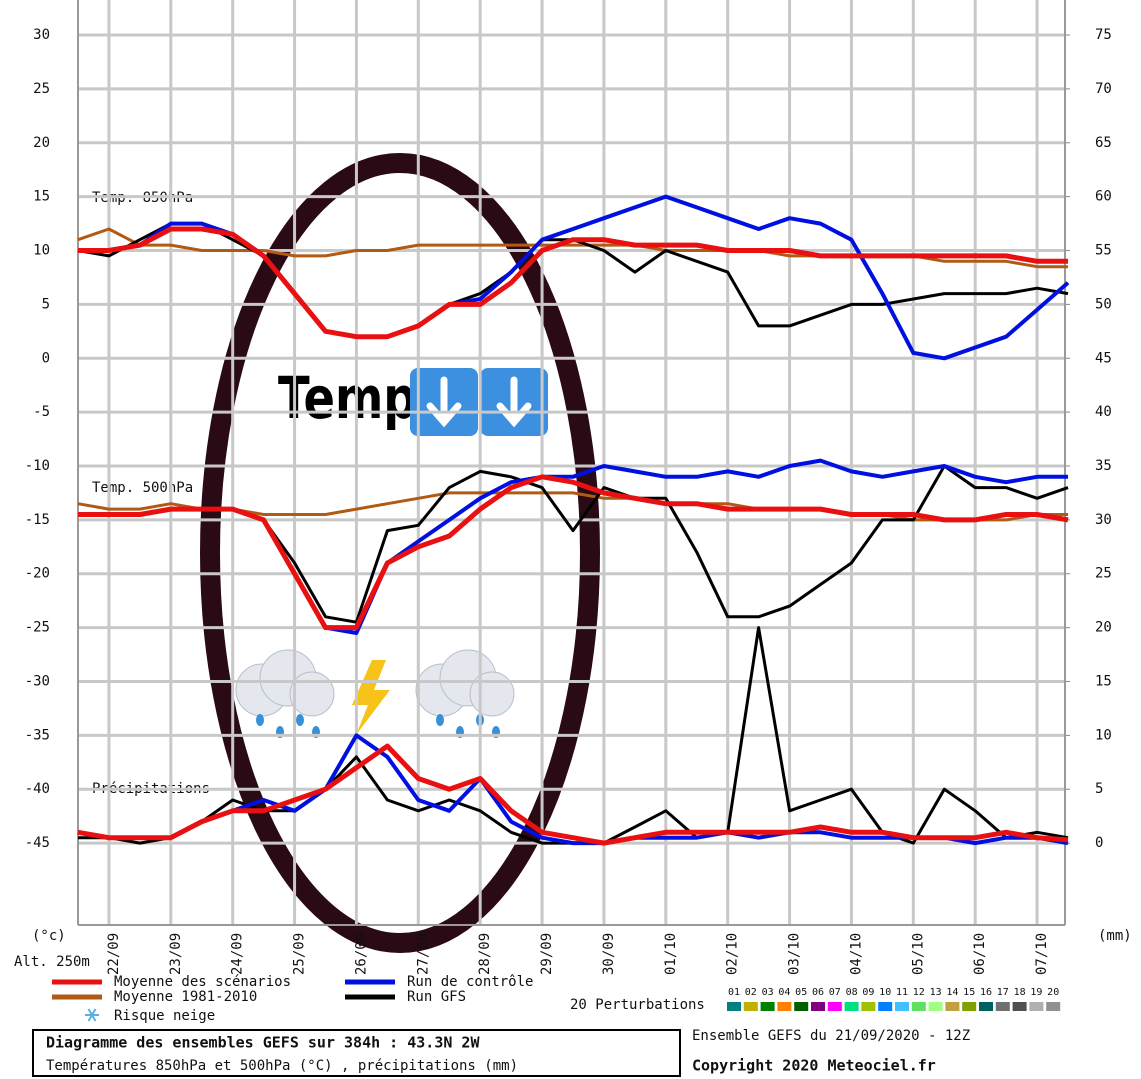  What do you see at coordinates (733, 954) in the screenshot?
I see `x-tick-label: 02/10` at bounding box center [733, 954].